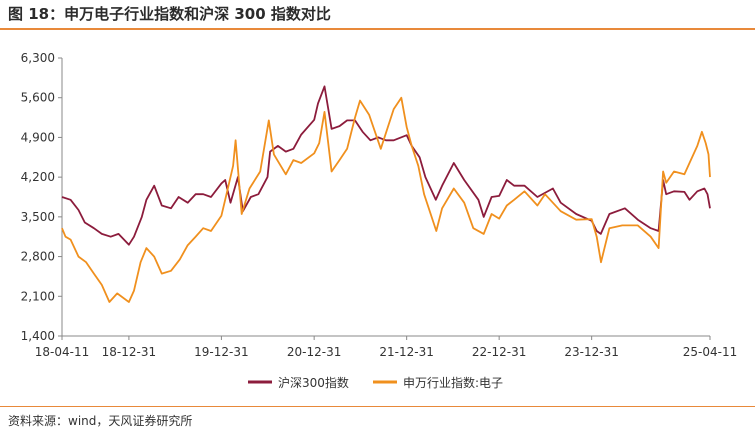  What do you see at coordinates (38, 98) in the screenshot?
I see `y-tick-label: 5,600` at bounding box center [38, 98].